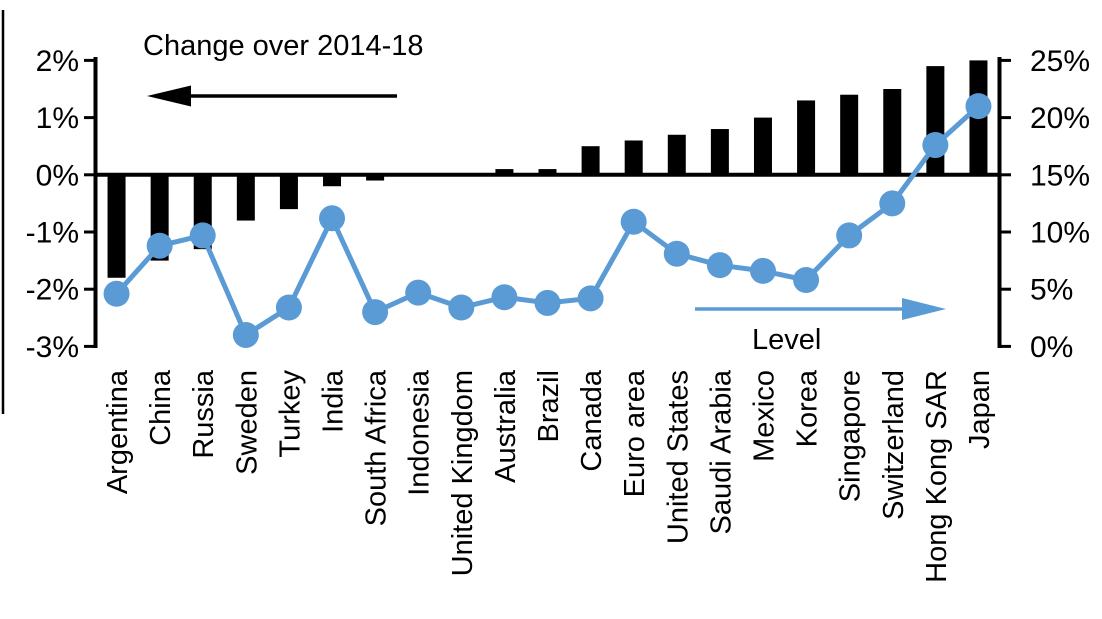 Image resolution: width=1102 pixels, height=619 pixels. I want to click on category-label-mexico: Mexico, so click(764, 416).